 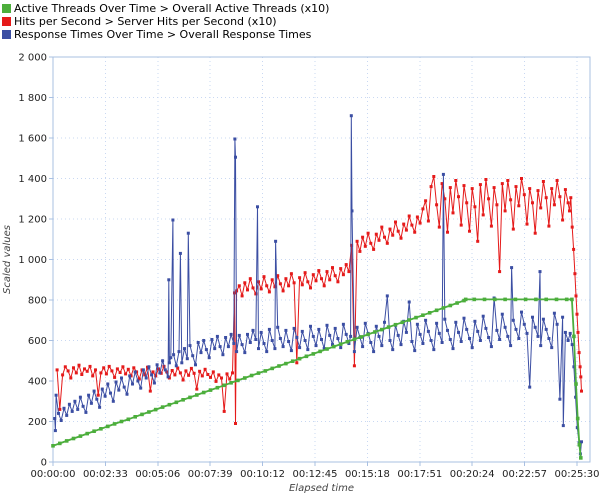 I want to click on svg-text: 00:17:51, so click(x=419, y=474).